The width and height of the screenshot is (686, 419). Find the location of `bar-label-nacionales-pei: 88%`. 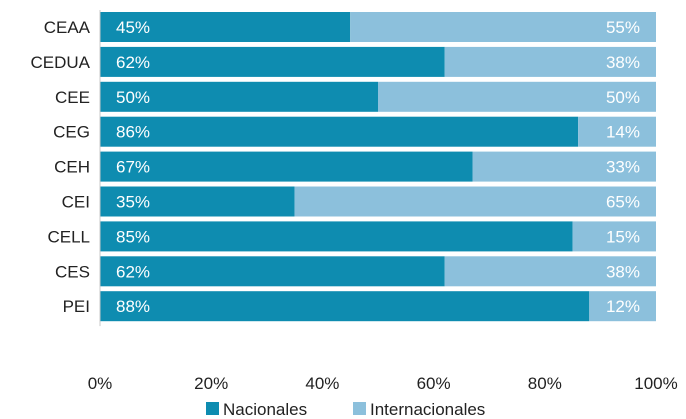

bar-label-nacionales-pei: 88% is located at coordinates (133, 306).